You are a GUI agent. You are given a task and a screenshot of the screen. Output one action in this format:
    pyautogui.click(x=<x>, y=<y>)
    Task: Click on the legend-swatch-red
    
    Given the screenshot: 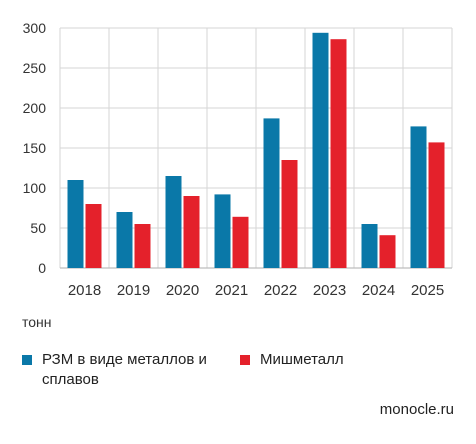 What is the action you would take?
    pyautogui.click(x=245, y=360)
    